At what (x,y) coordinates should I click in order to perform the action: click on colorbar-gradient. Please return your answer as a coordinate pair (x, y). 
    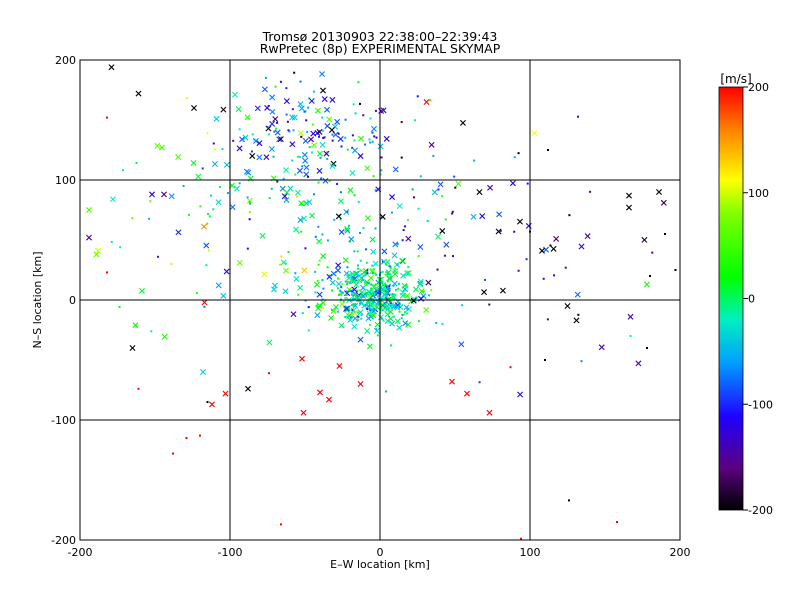
    Looking at the image, I should click on (731, 298).